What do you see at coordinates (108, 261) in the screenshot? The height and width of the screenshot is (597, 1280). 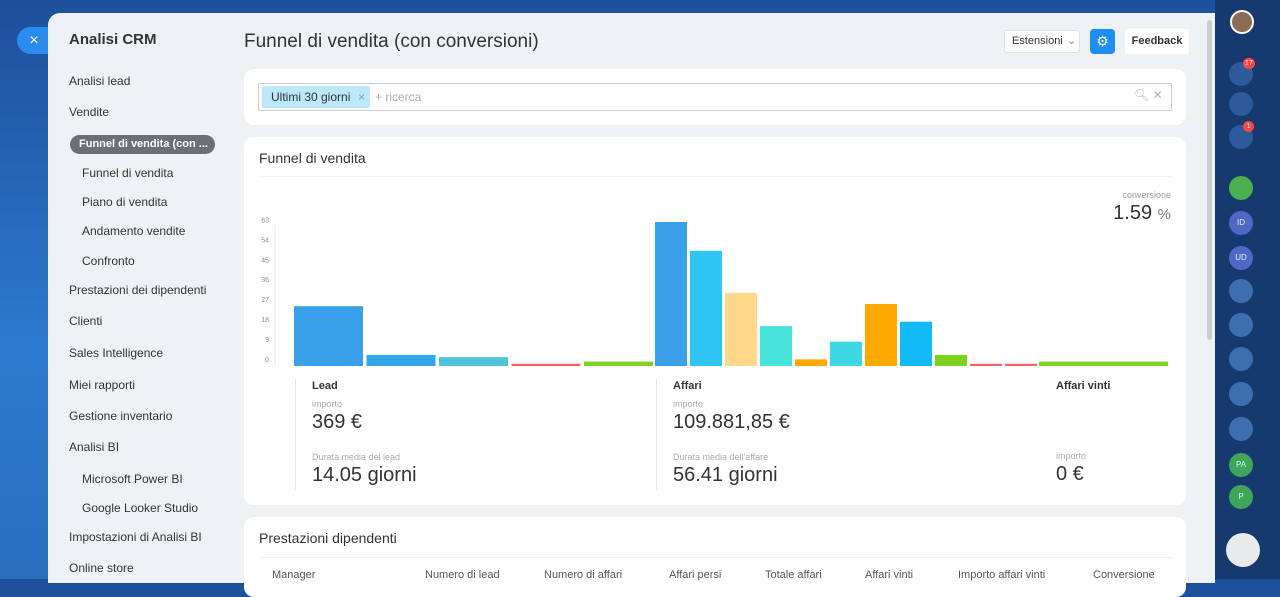 I see `sidebar-subitem: Confronto` at bounding box center [108, 261].